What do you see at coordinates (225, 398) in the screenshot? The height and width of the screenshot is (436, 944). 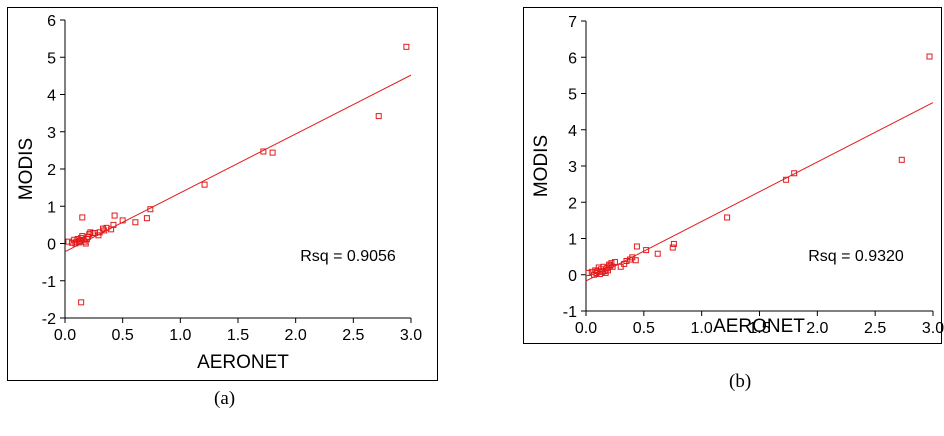 I see `caption-a: (a)` at bounding box center [225, 398].